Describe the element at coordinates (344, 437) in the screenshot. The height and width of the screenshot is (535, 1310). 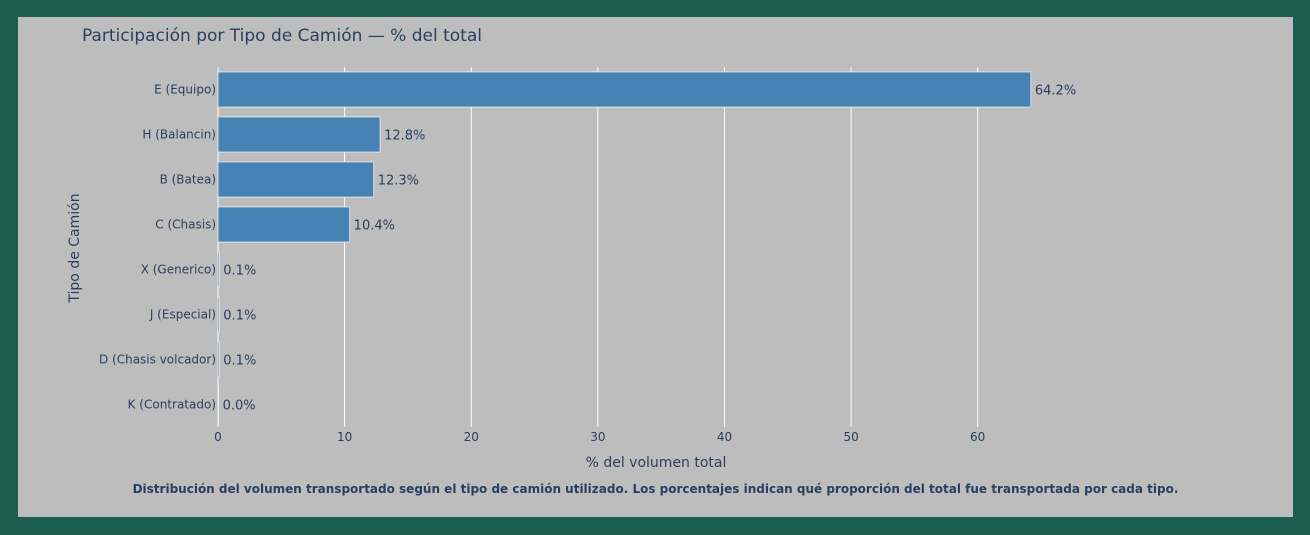
I see `x-tick-label: 10` at that location.